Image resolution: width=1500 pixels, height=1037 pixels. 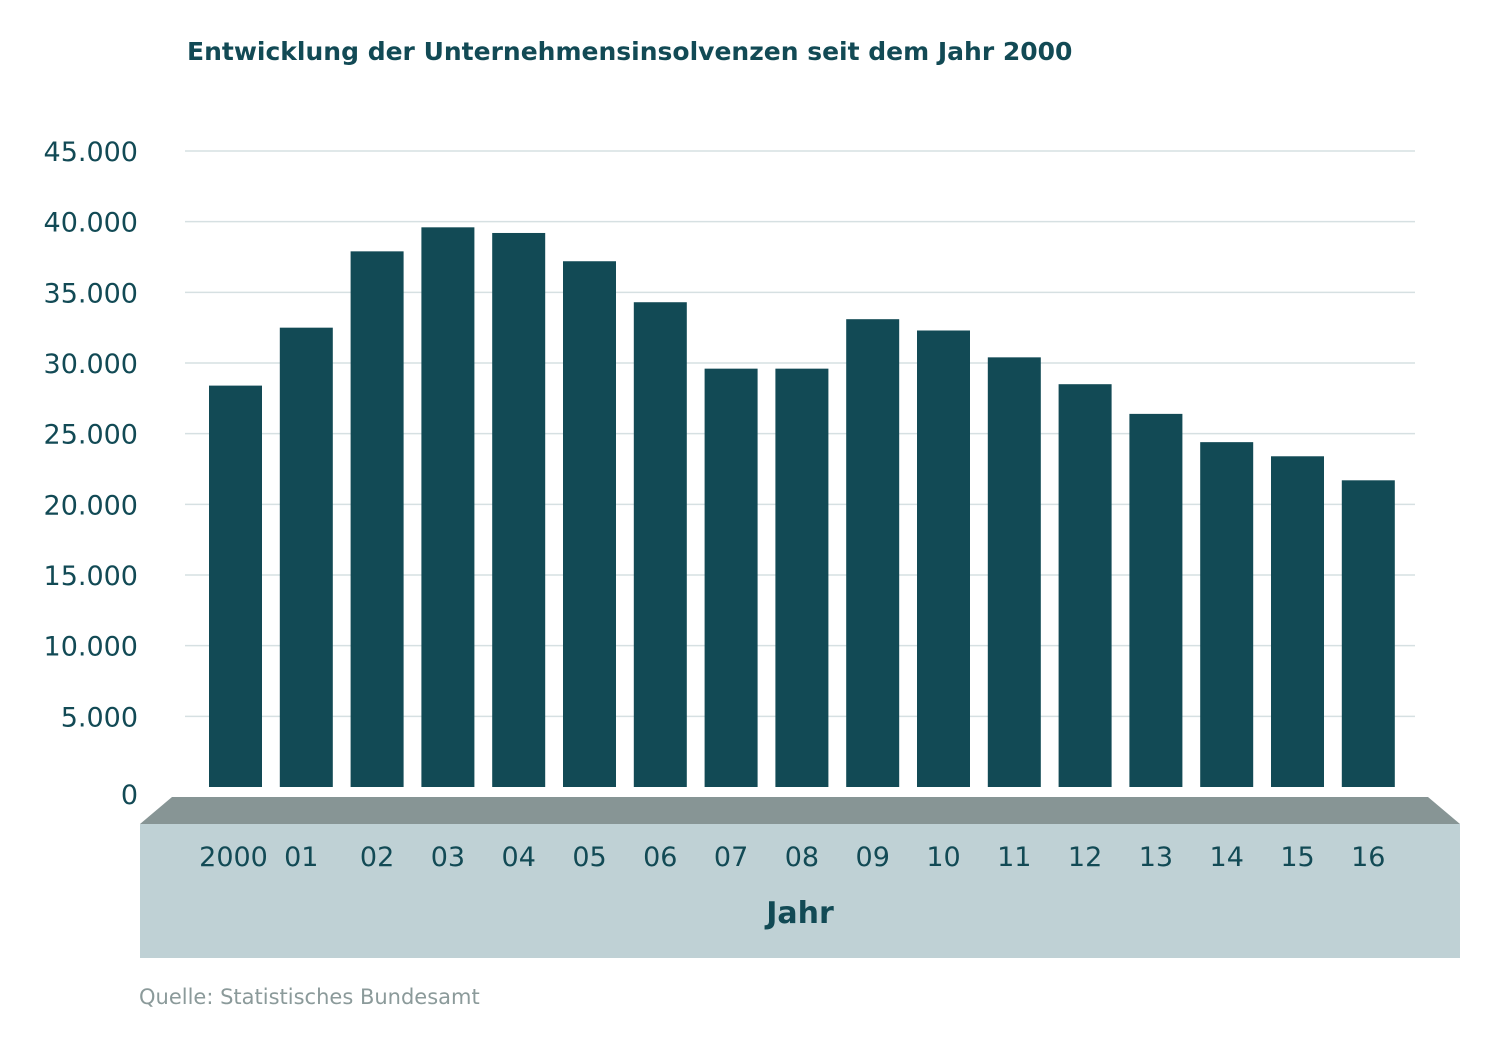 I want to click on base-top, so click(x=800, y=810).